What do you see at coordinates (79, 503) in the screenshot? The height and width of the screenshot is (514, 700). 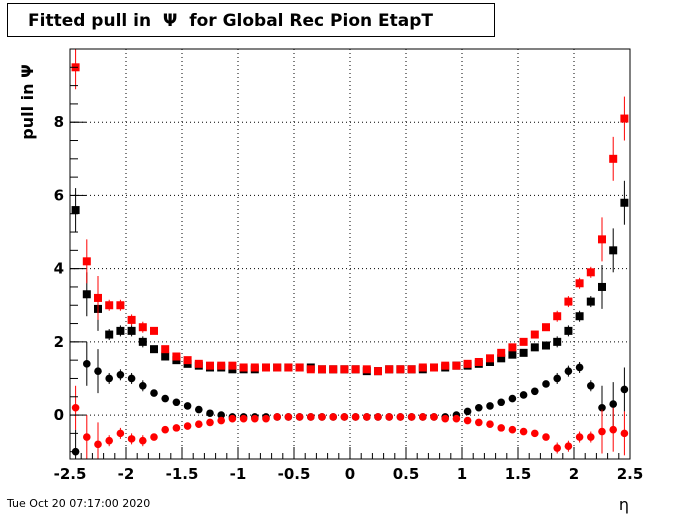 I see `timestamp: Tue Oct 20 07:17:00 2020` at bounding box center [79, 503].